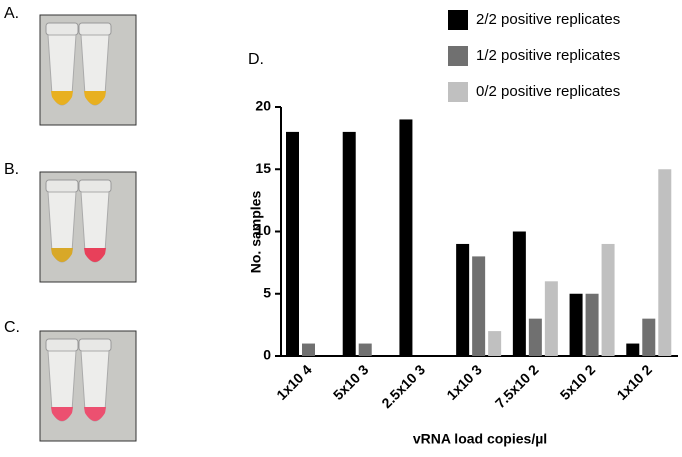  I want to click on legend-label: 1/2 positive replicates, so click(548, 55).